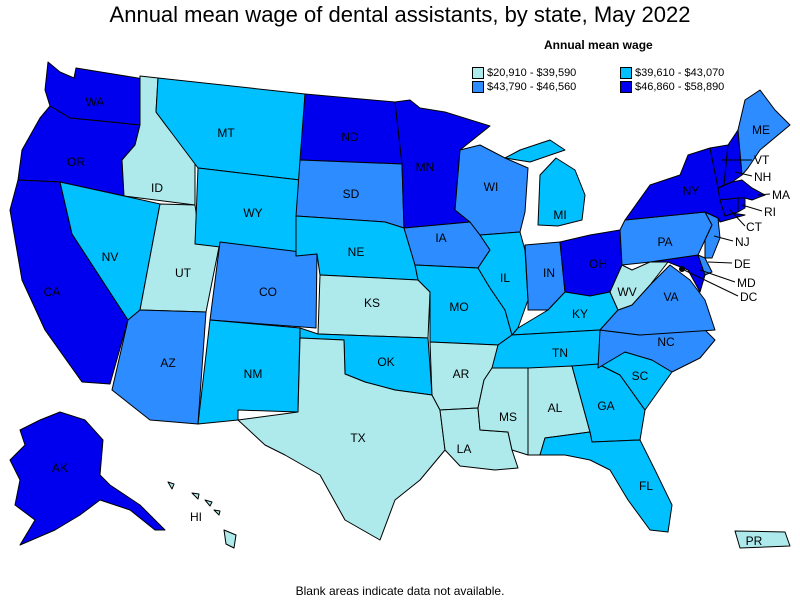 This screenshot has width=800, height=600. I want to click on label-GA: GA, so click(605, 406).